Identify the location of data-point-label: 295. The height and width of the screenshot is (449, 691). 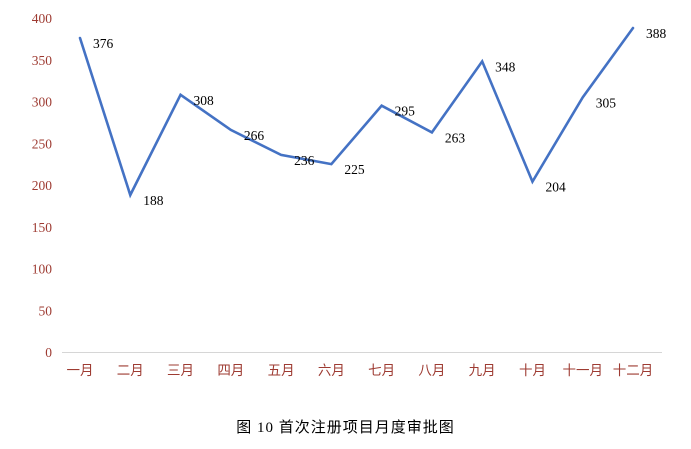
(405, 111).